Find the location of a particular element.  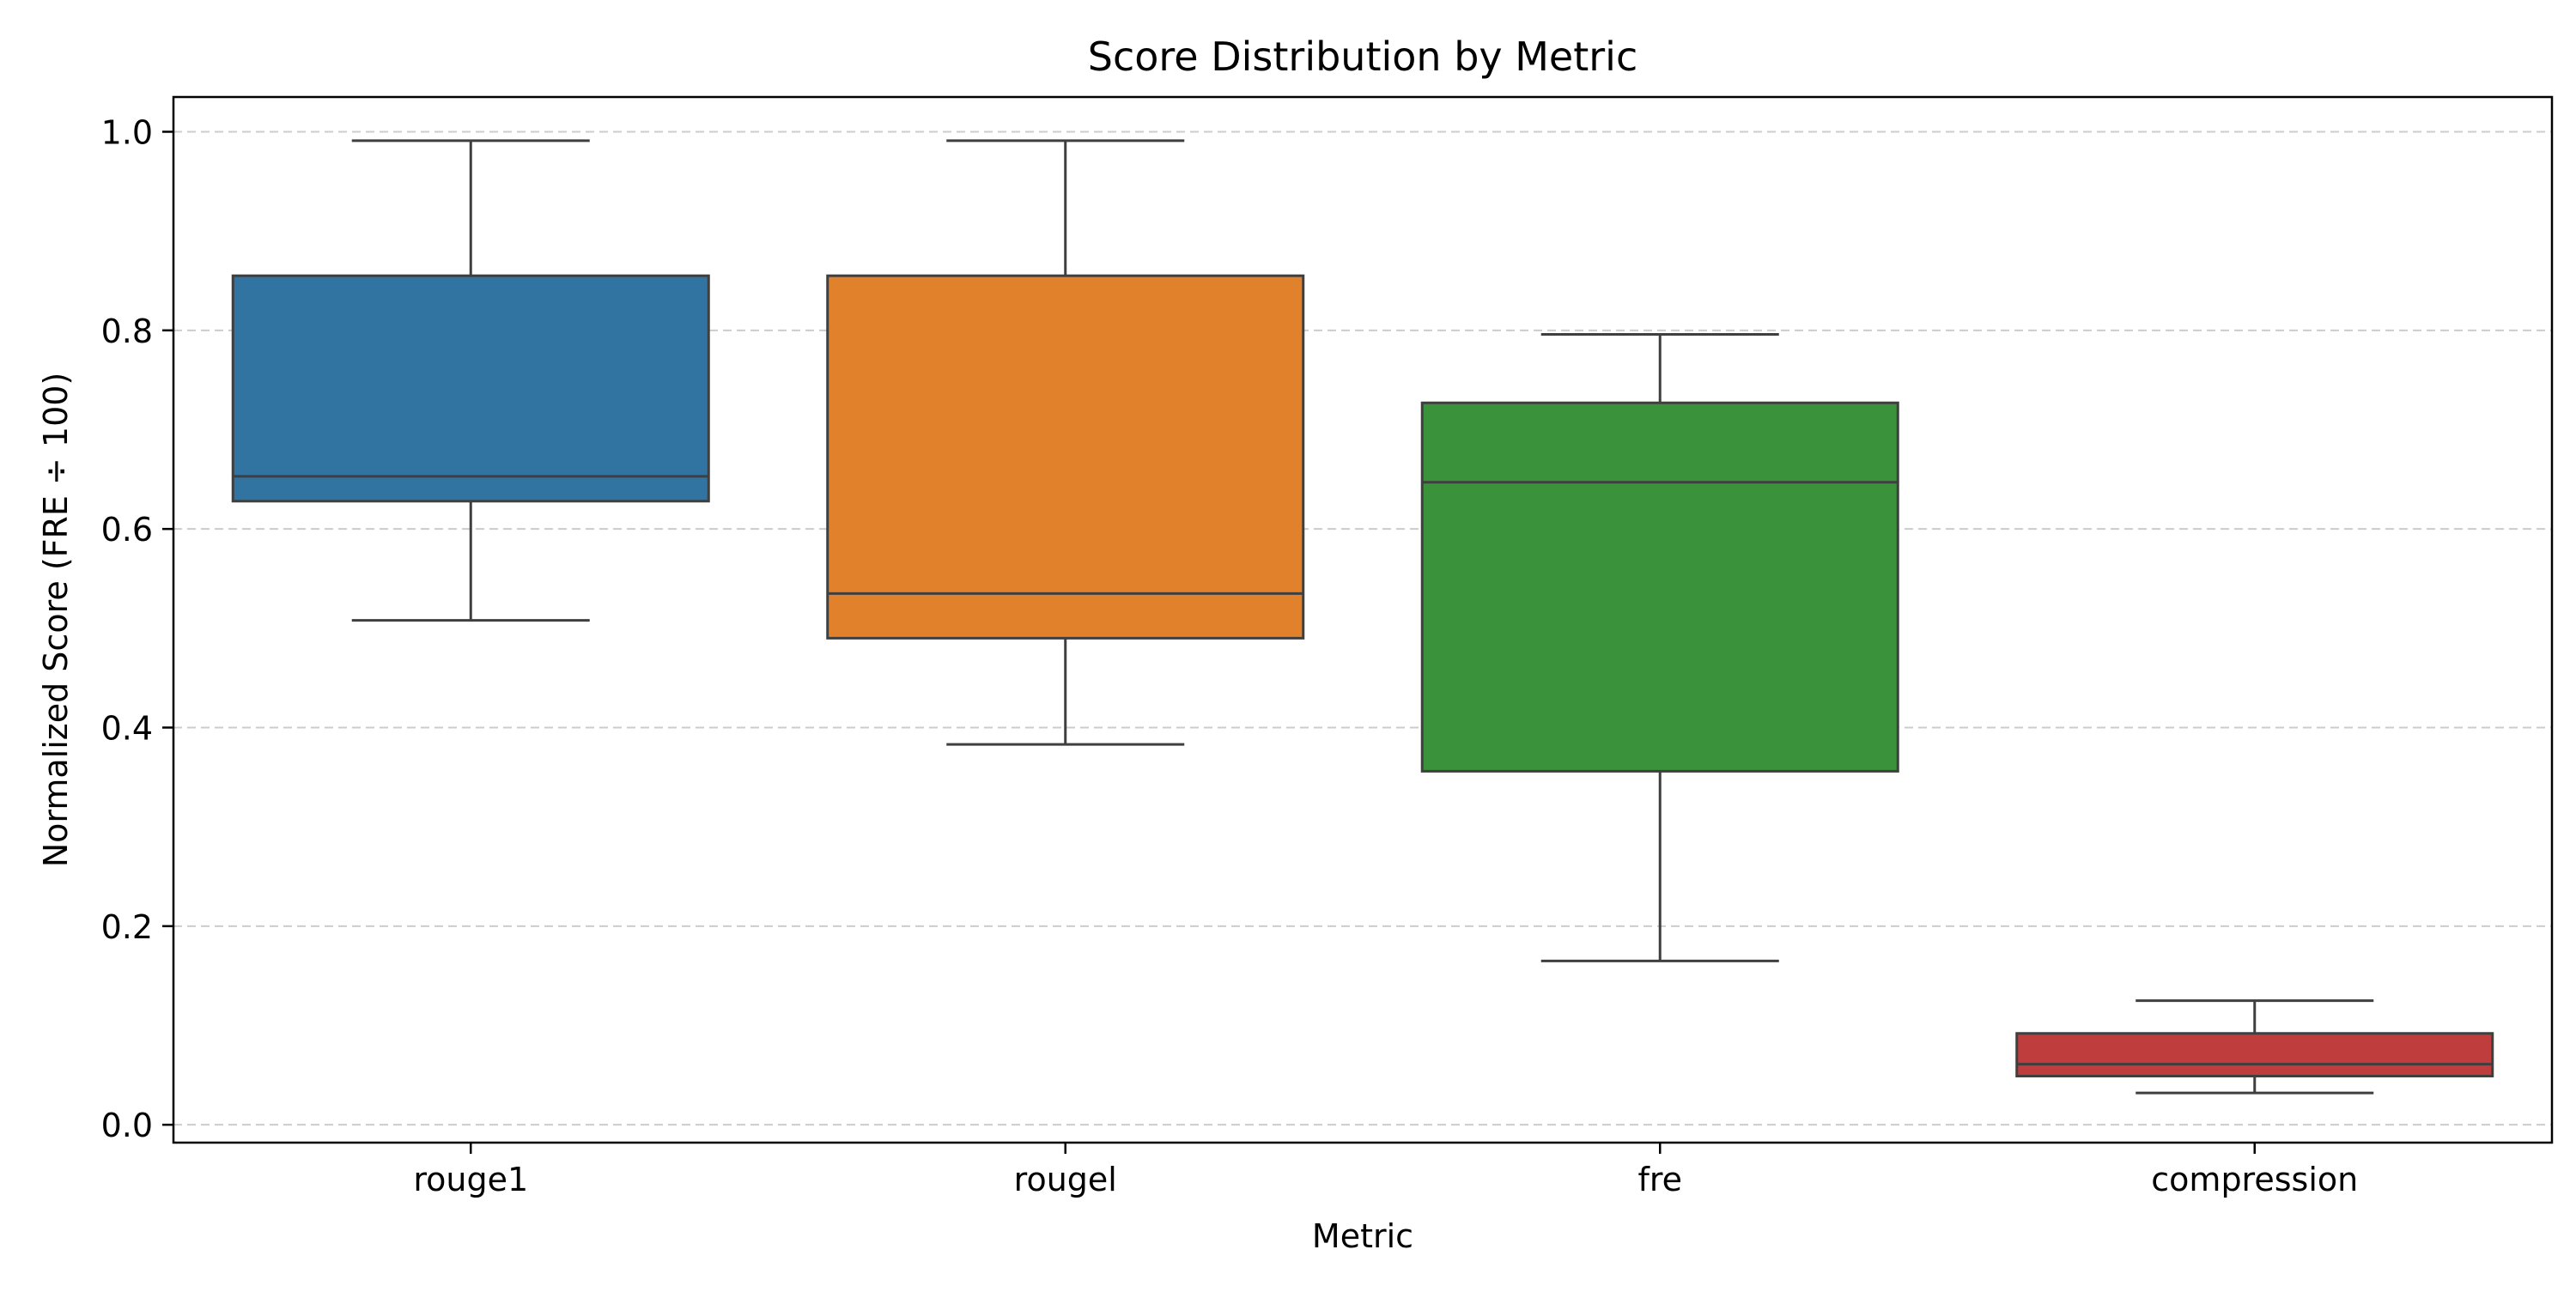

x-axis-label: Metric is located at coordinates (1363, 1236).